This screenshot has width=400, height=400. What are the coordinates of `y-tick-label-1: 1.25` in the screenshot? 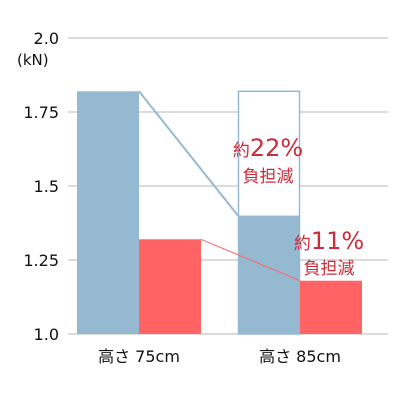 It's located at (41, 260).